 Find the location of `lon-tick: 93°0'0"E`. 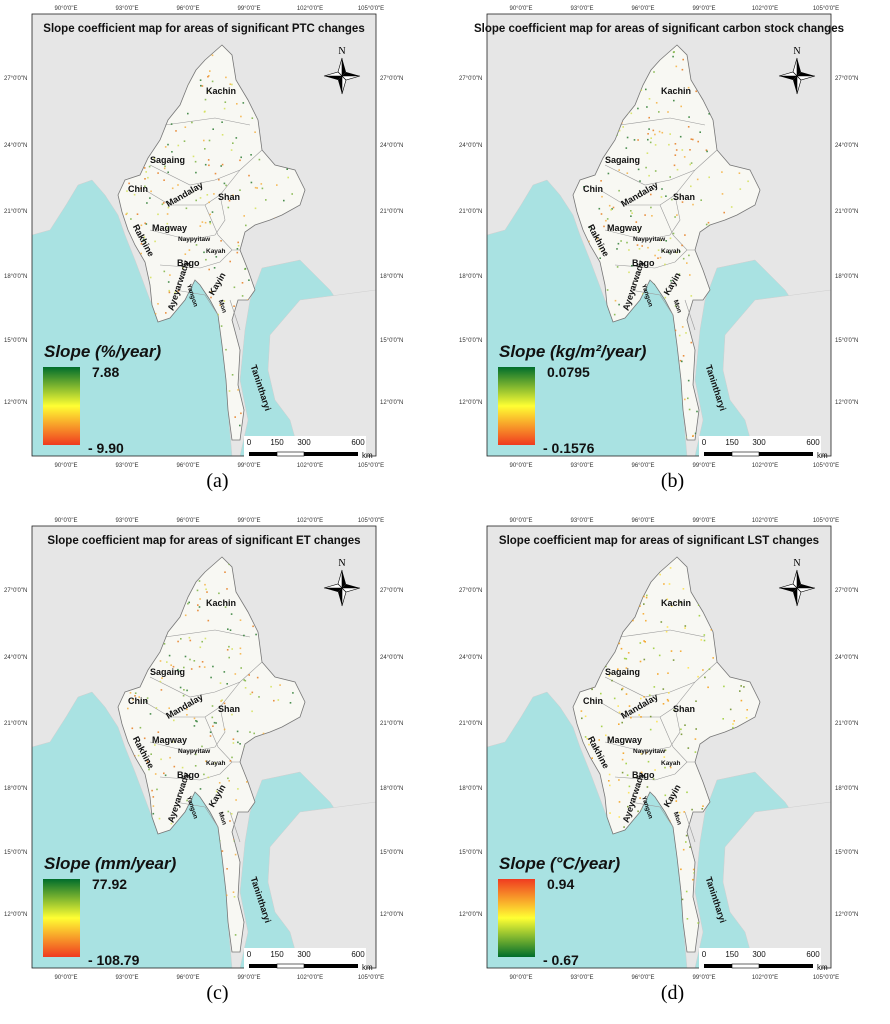

lon-tick: 93°0'0"E is located at coordinates (581, 521).